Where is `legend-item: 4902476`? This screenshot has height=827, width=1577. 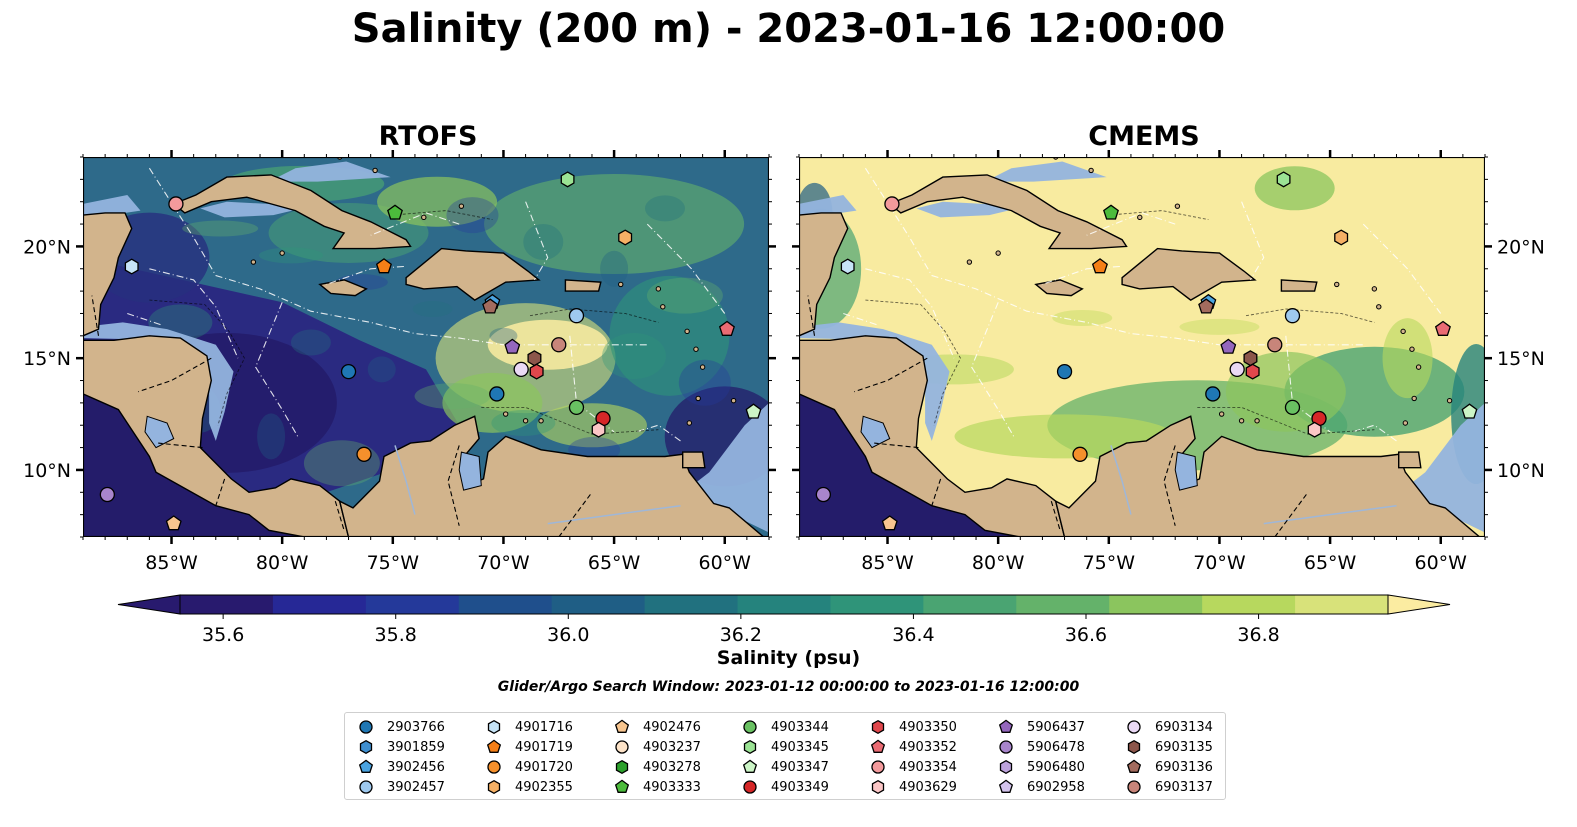
legend-item: 4902476 is located at coordinates (657, 727).